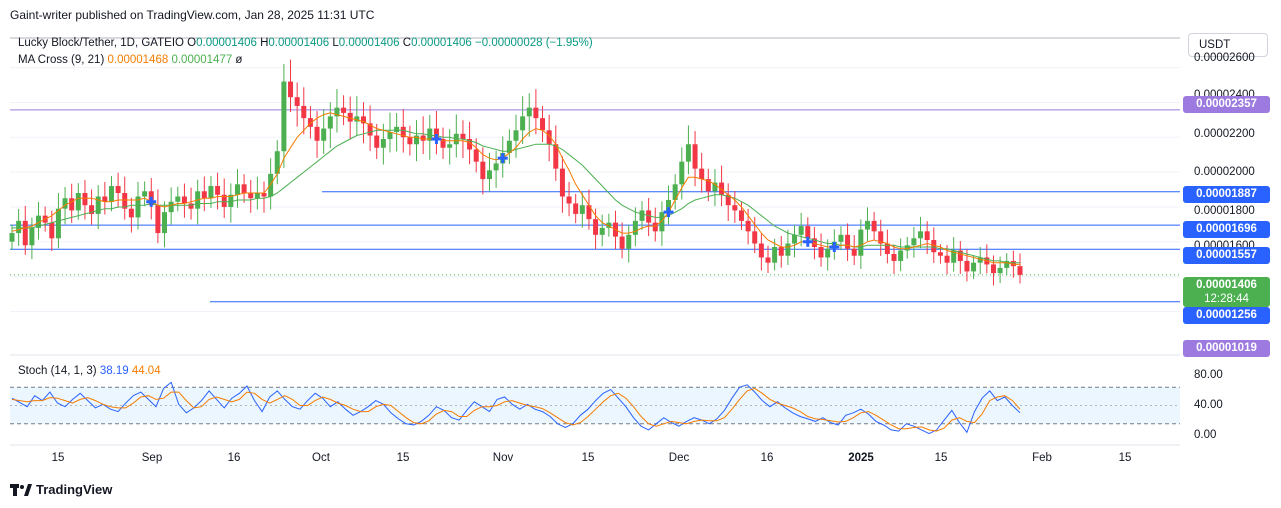 The image size is (1281, 508). I want to click on high-label: H, so click(264, 43).